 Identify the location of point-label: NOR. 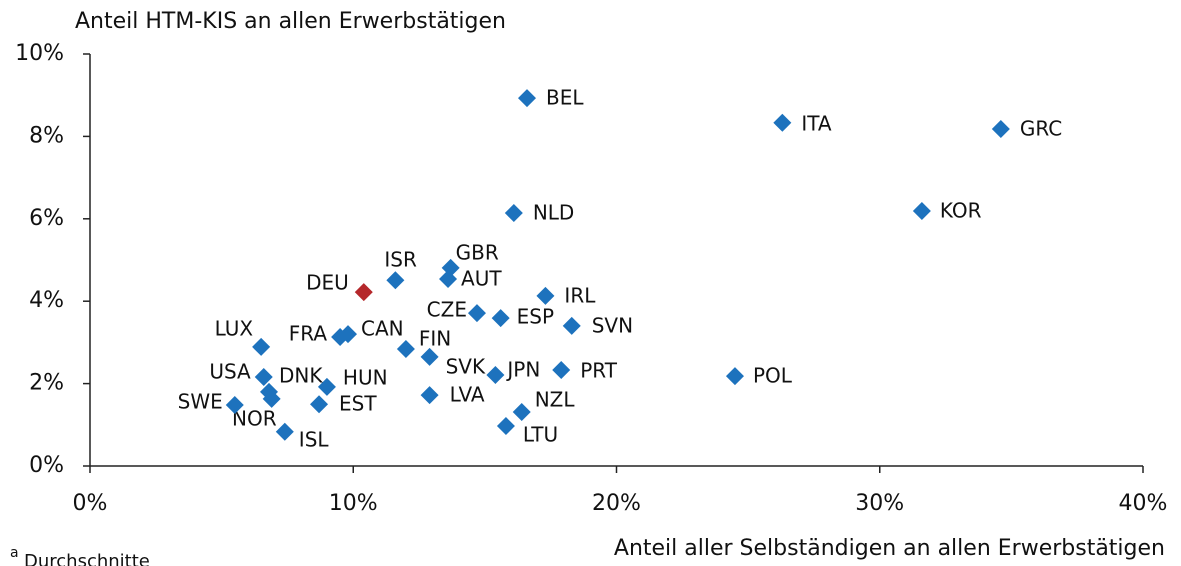
(254, 418).